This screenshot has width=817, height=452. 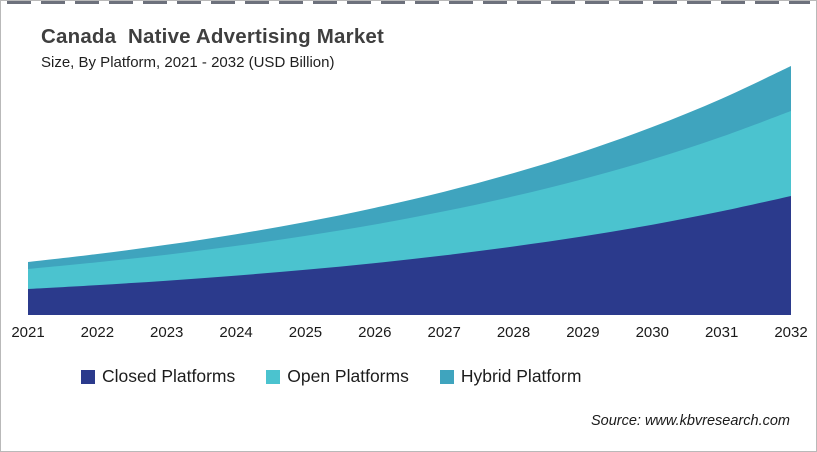 I want to click on x-axis-label-2031: 2031, so click(x=721, y=332).